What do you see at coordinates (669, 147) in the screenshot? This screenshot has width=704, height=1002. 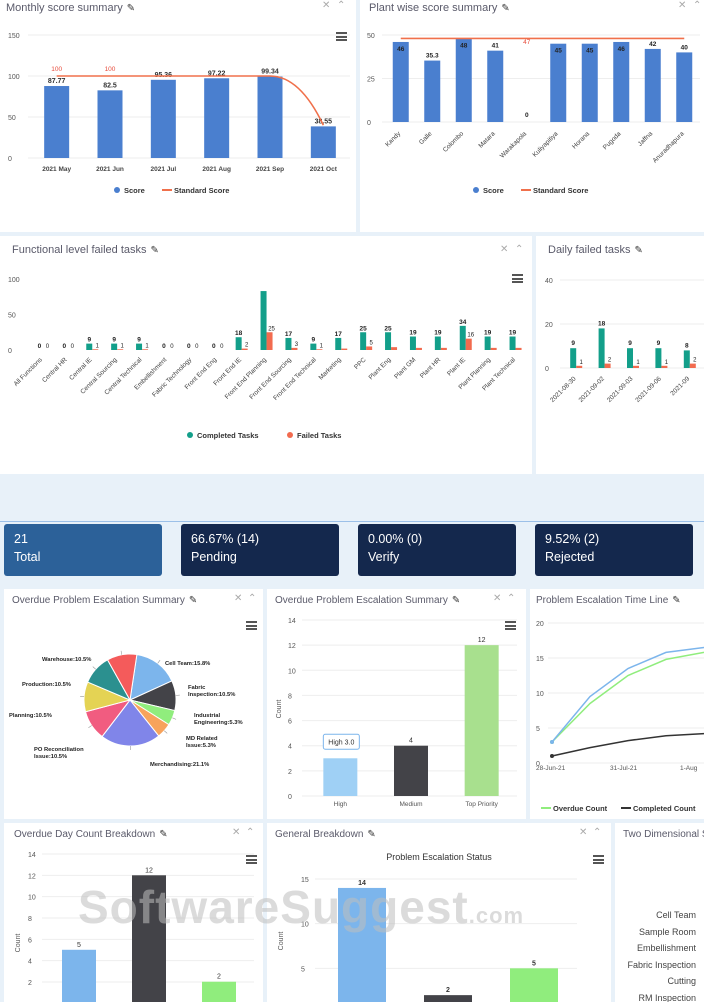 I see `x-tick-label: Anuradhapura` at bounding box center [669, 147].